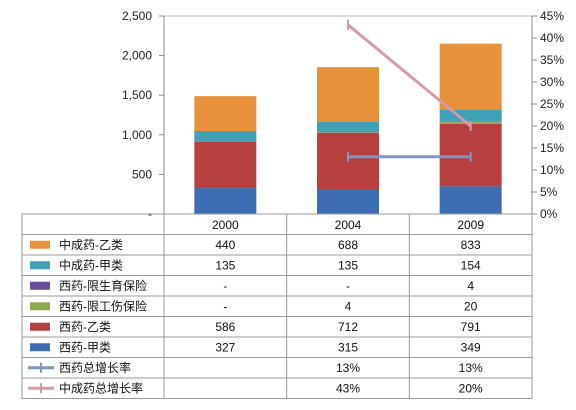  I want to click on right-tick-label: 35%, so click(552, 60).